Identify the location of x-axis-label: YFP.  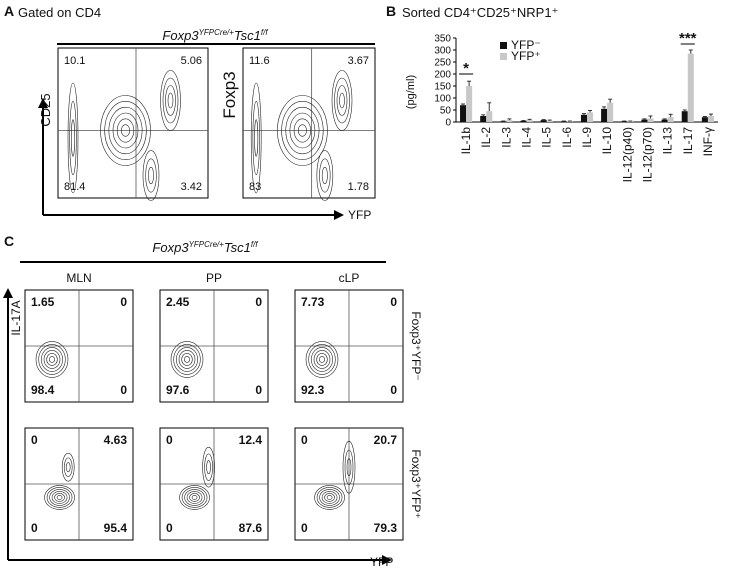
(381, 561).